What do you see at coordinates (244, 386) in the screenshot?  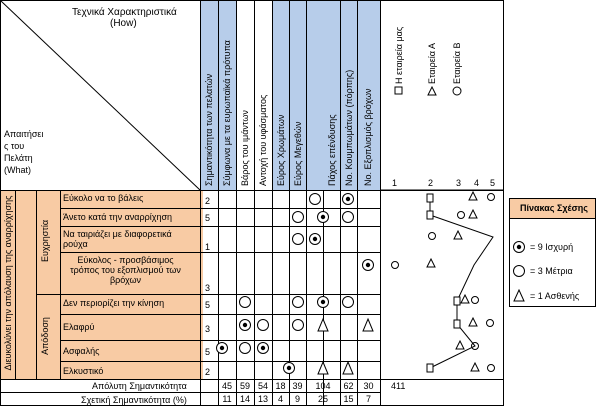 I see `abs-1: 59` at bounding box center [244, 386].